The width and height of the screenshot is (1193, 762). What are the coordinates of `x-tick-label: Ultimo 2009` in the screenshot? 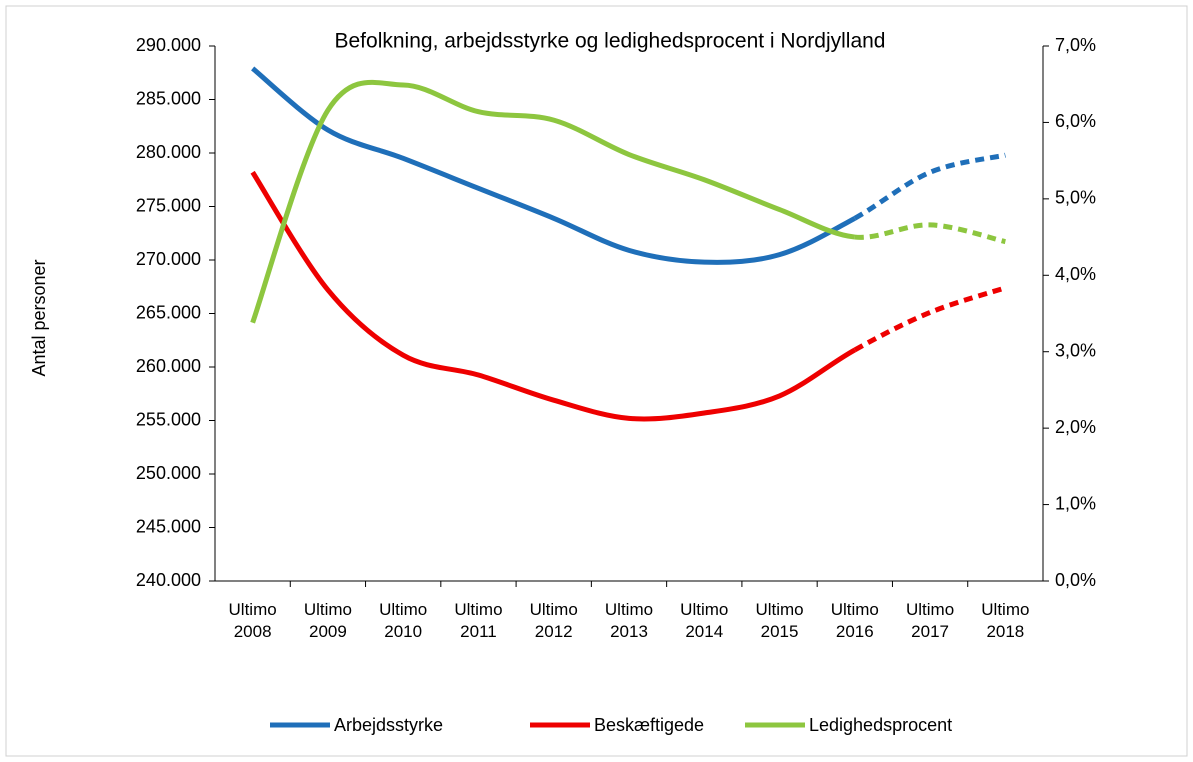 It's located at (327, 620).